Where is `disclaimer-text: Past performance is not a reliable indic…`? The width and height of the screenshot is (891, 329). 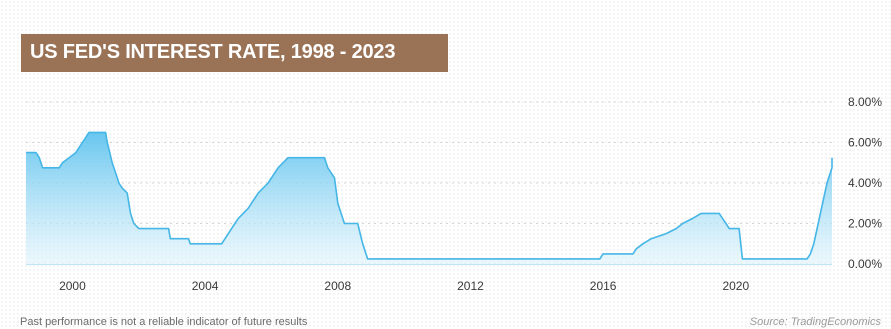
disclaimer-text: Past performance is not a reliable indic… is located at coordinates (164, 322).